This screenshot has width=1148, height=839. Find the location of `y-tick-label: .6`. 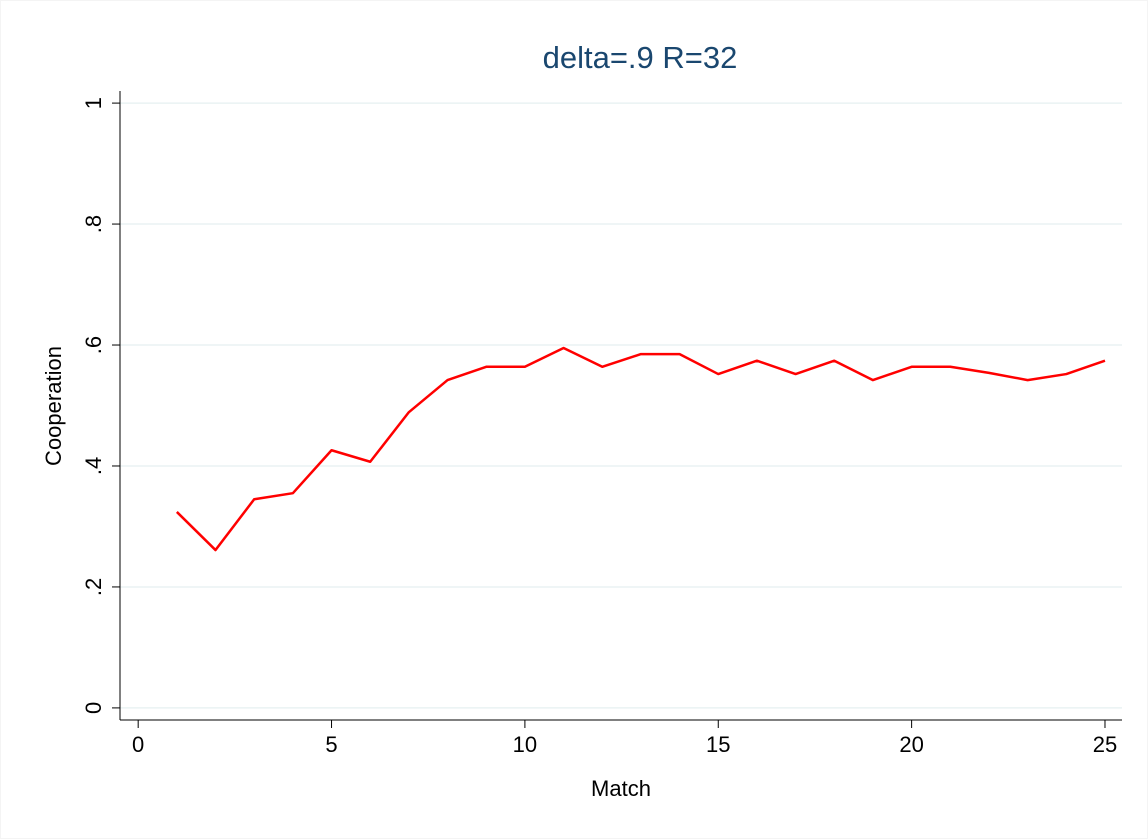

y-tick-label: .6 is located at coordinates (93, 345).